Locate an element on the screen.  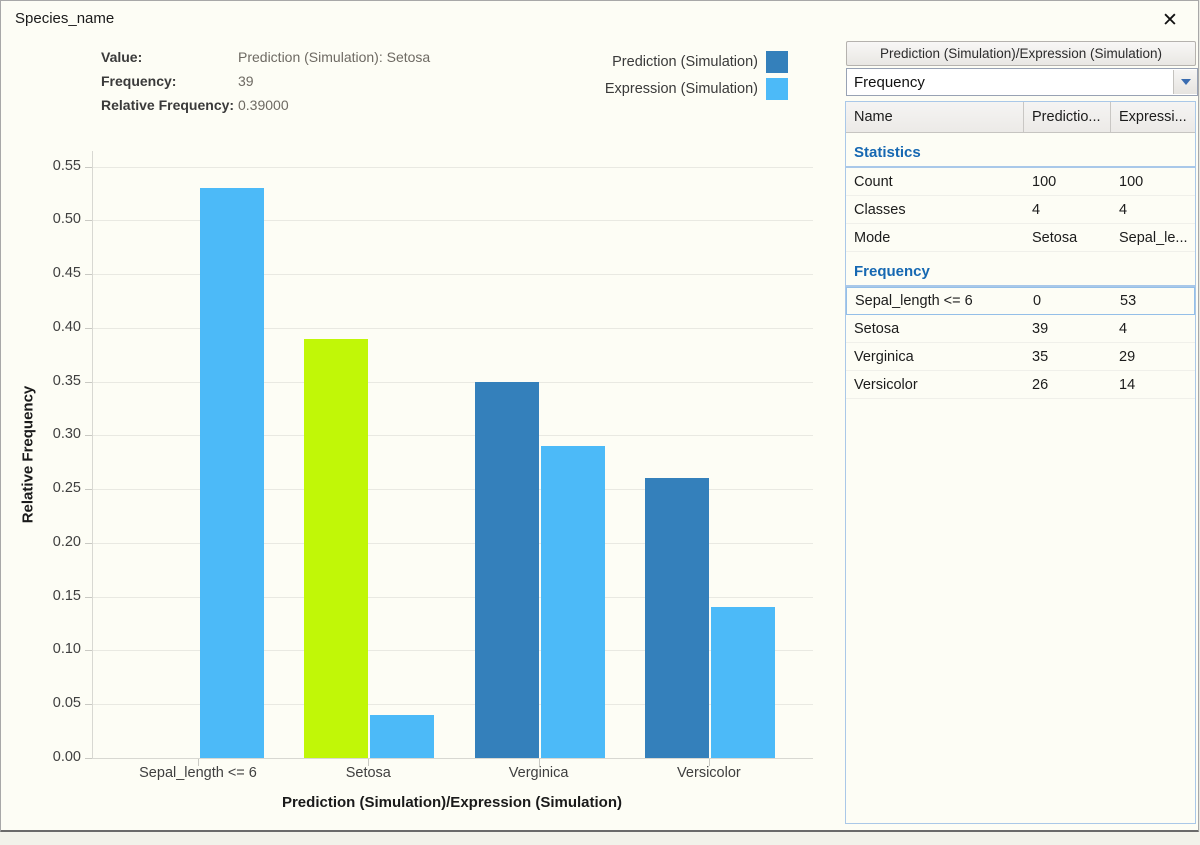
info-value: 0.39000 is located at coordinates (263, 105).